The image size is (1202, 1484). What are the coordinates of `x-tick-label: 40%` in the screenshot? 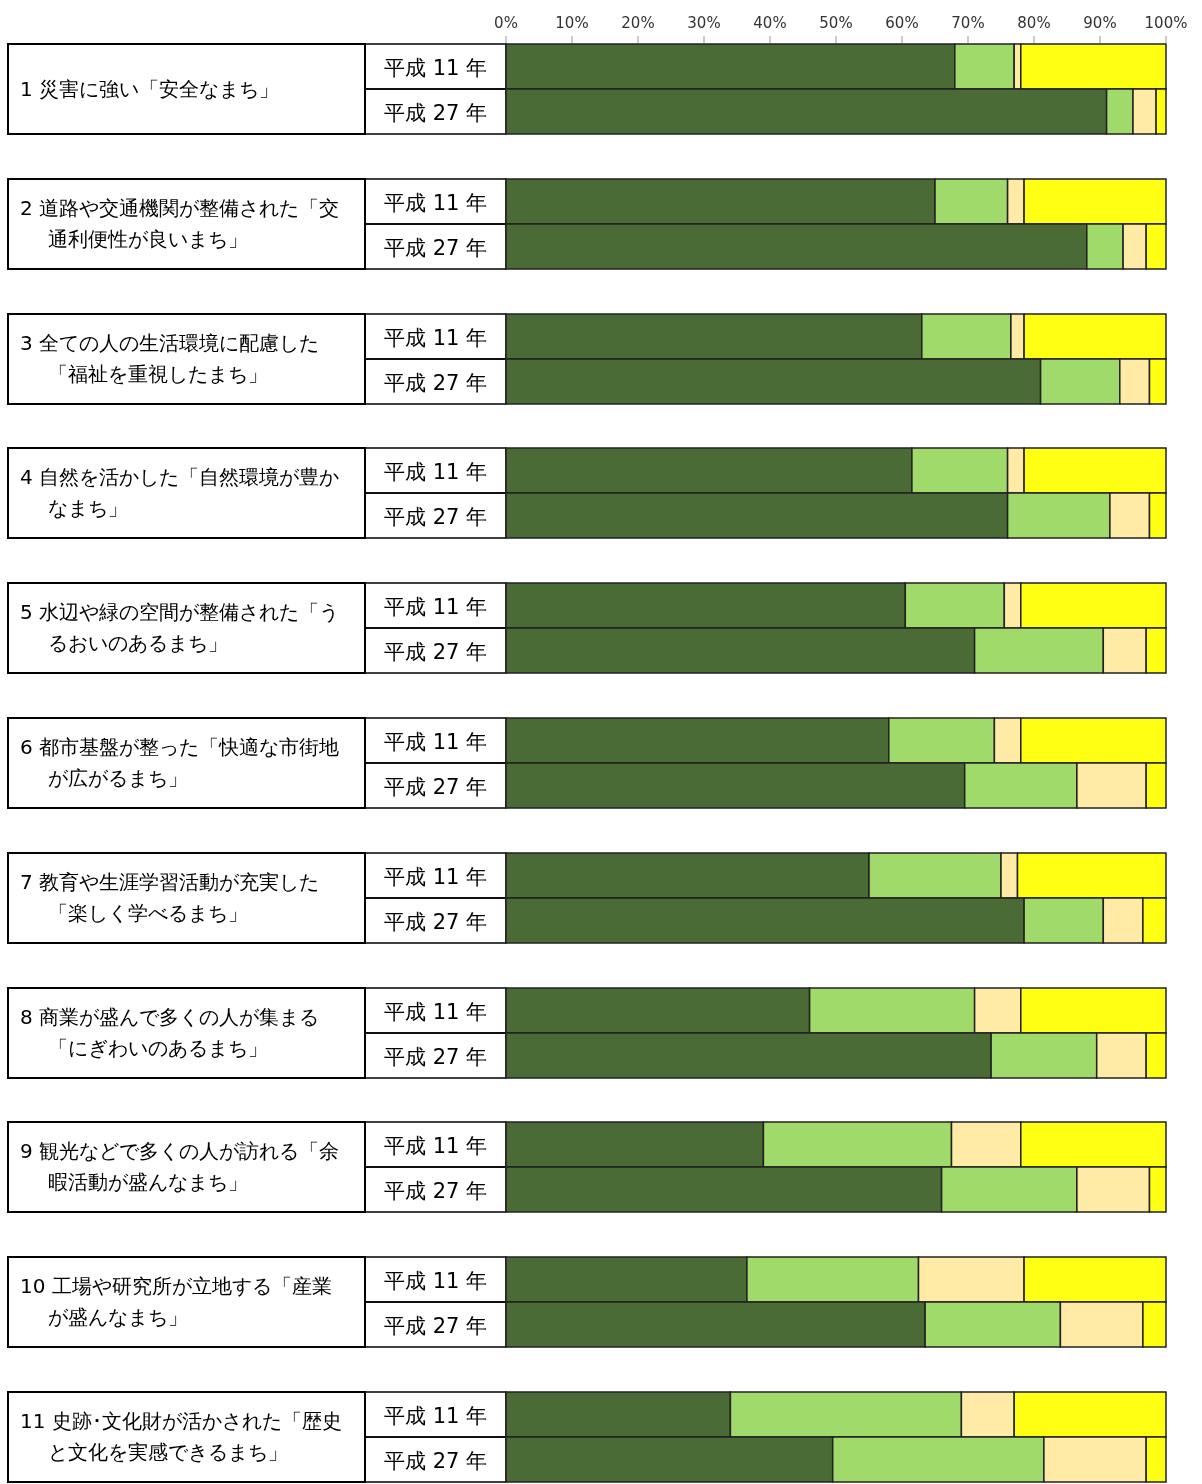 It's located at (770, 23).